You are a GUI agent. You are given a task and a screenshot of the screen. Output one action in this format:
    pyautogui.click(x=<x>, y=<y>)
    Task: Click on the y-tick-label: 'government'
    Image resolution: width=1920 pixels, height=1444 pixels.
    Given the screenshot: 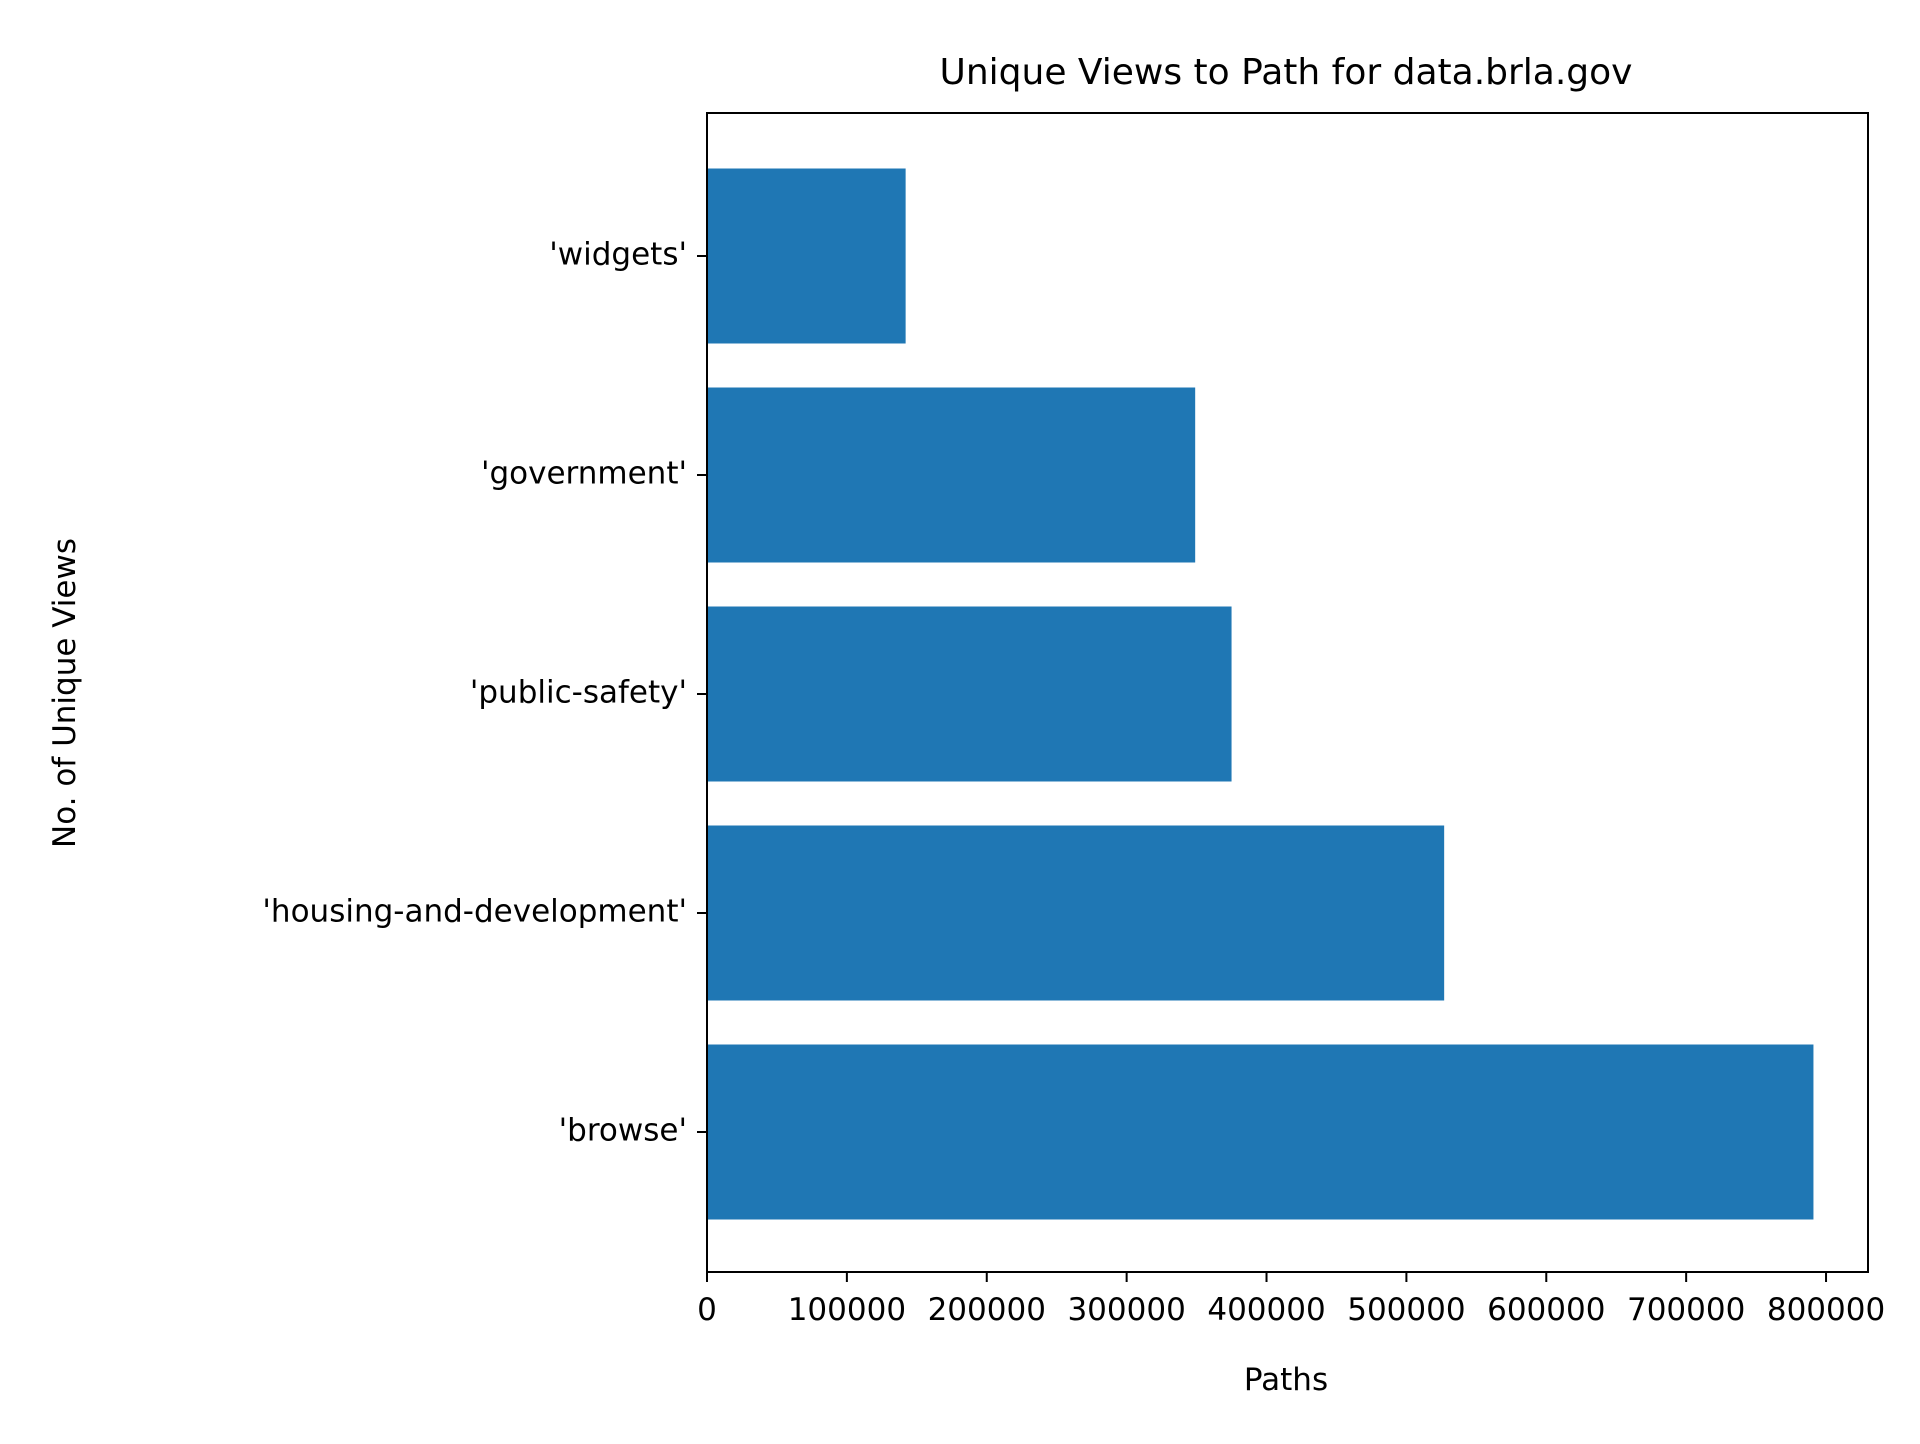 What is the action you would take?
    pyautogui.click(x=584, y=474)
    